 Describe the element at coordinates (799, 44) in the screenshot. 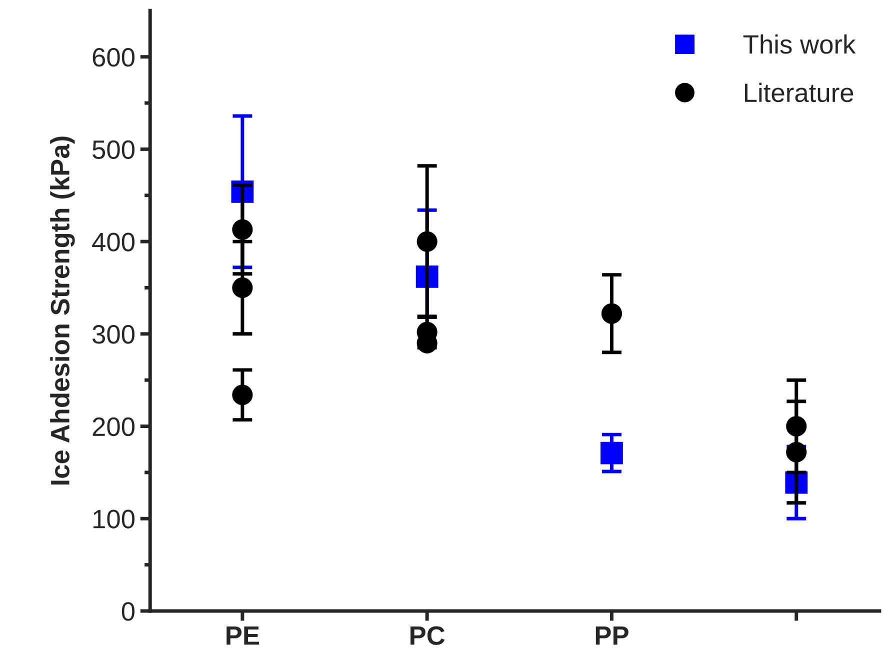

I see `legend-label: This work` at that location.